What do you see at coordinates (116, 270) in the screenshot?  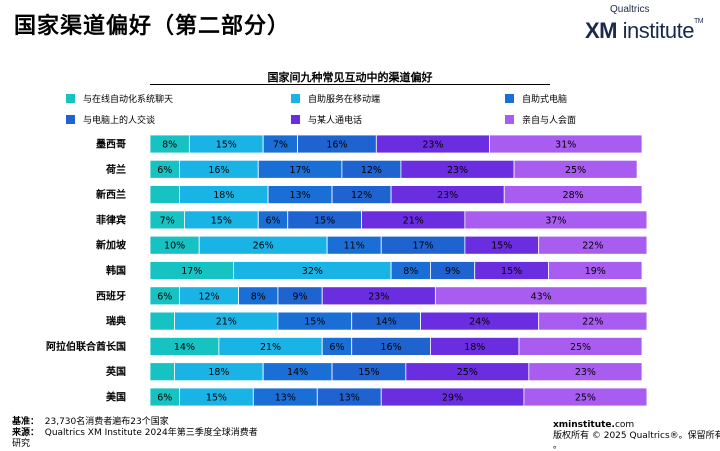 I see `category-label: 韩国` at bounding box center [116, 270].